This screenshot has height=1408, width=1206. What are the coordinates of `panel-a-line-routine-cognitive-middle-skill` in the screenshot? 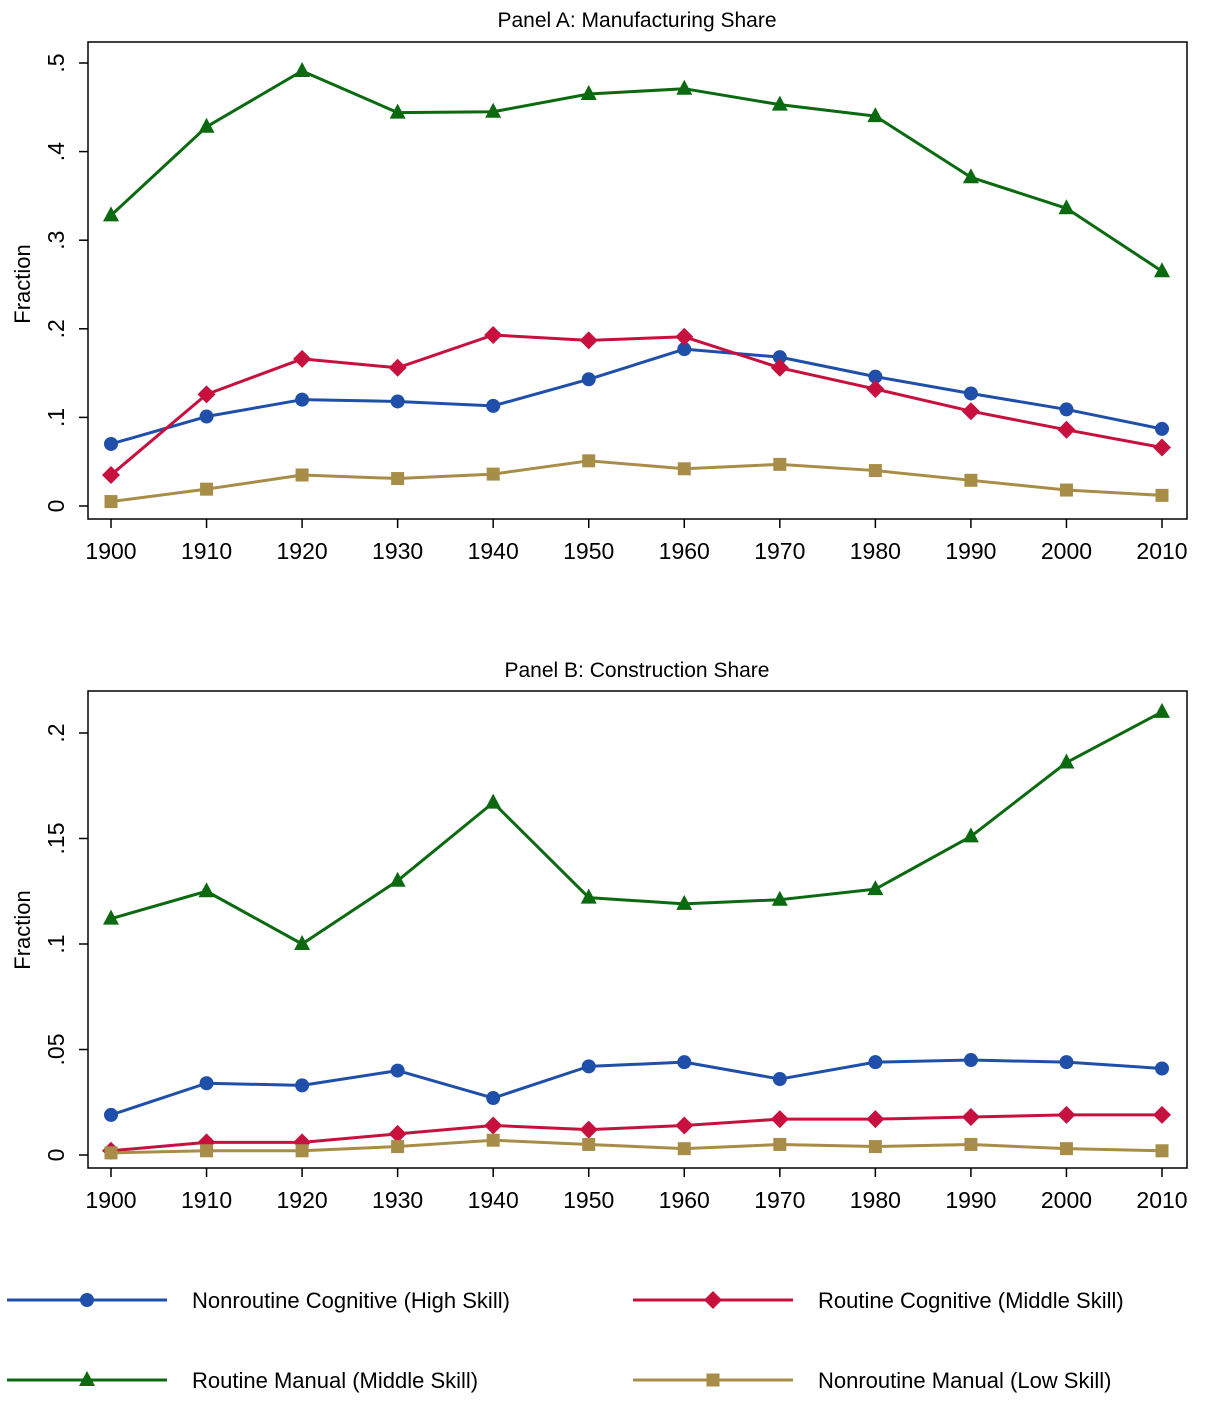 It's located at (636, 405).